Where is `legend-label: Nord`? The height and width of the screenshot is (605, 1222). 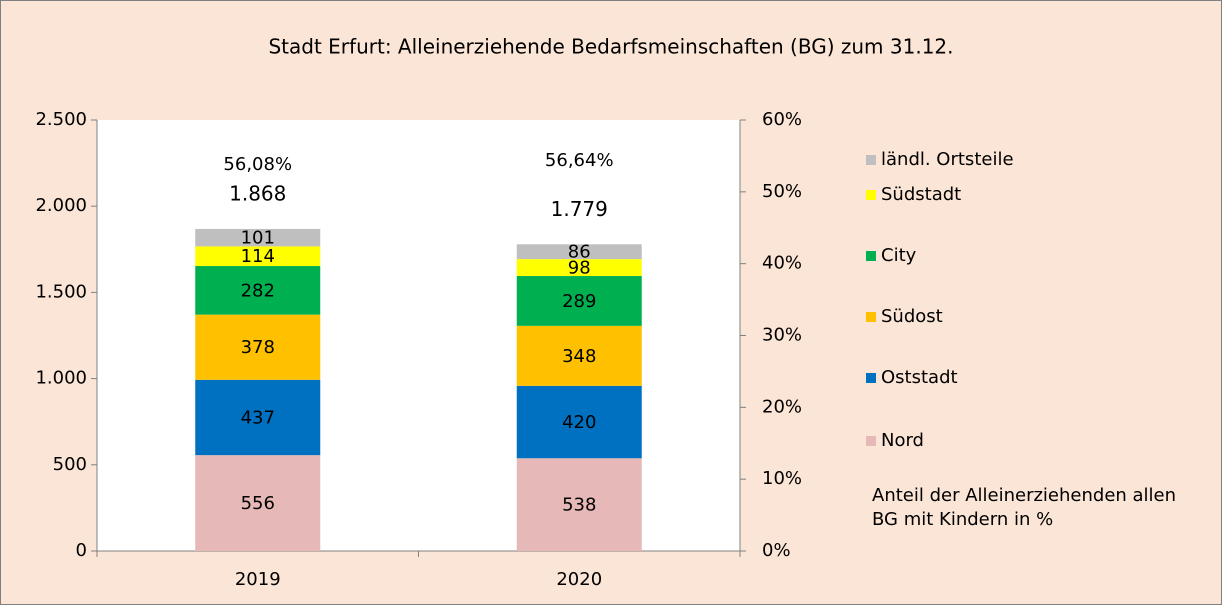
legend-label: Nord is located at coordinates (902, 440).